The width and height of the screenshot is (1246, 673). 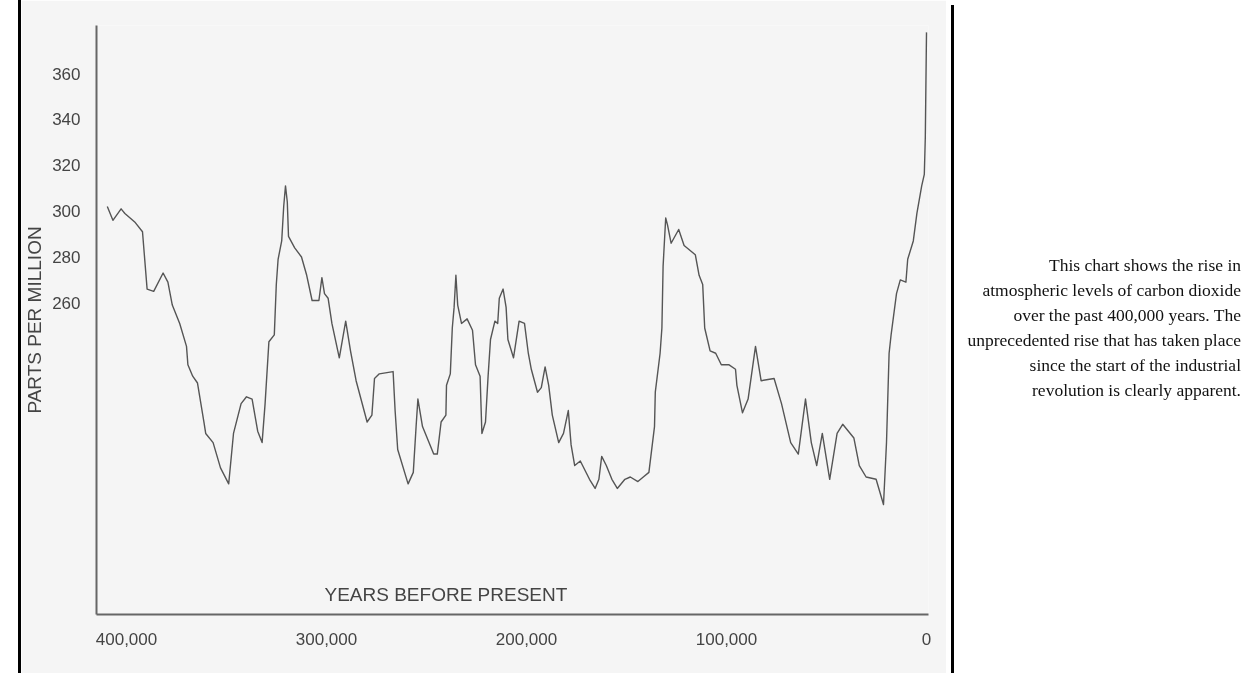 I want to click on y-tick-label: 260, so click(x=66, y=303).